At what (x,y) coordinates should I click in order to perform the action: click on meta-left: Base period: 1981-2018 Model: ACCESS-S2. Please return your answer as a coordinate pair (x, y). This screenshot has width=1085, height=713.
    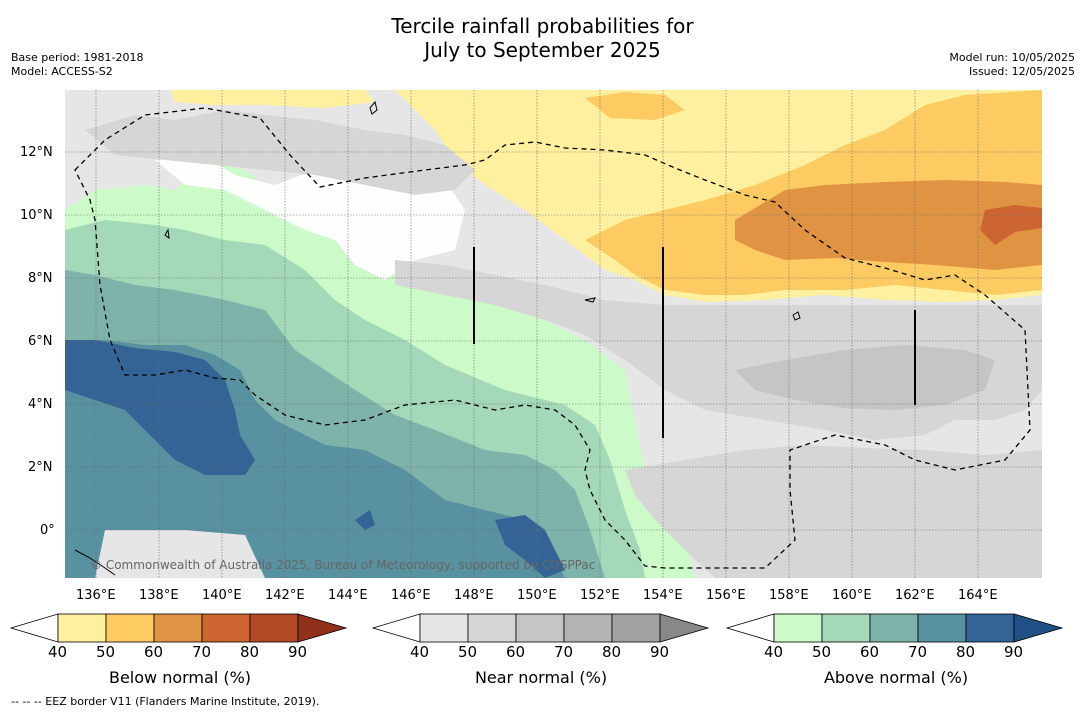
    Looking at the image, I should click on (77, 65).